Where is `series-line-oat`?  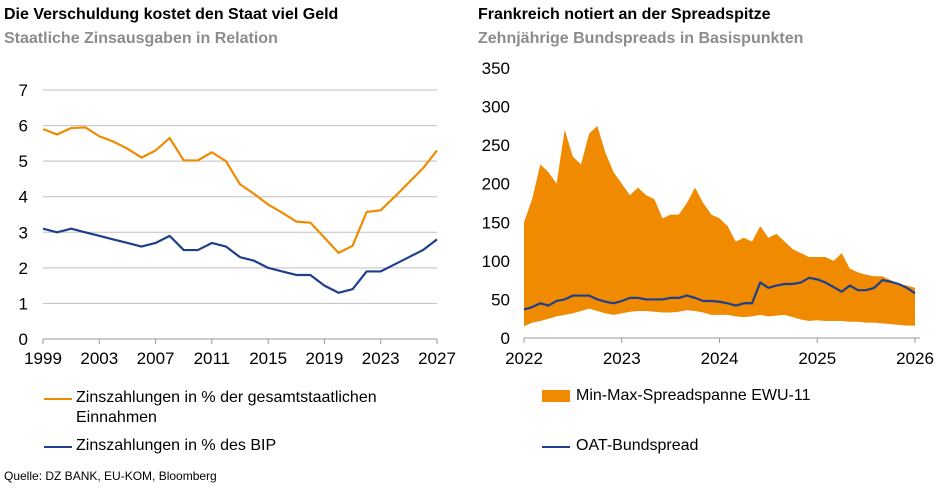 series-line-oat is located at coordinates (719, 293).